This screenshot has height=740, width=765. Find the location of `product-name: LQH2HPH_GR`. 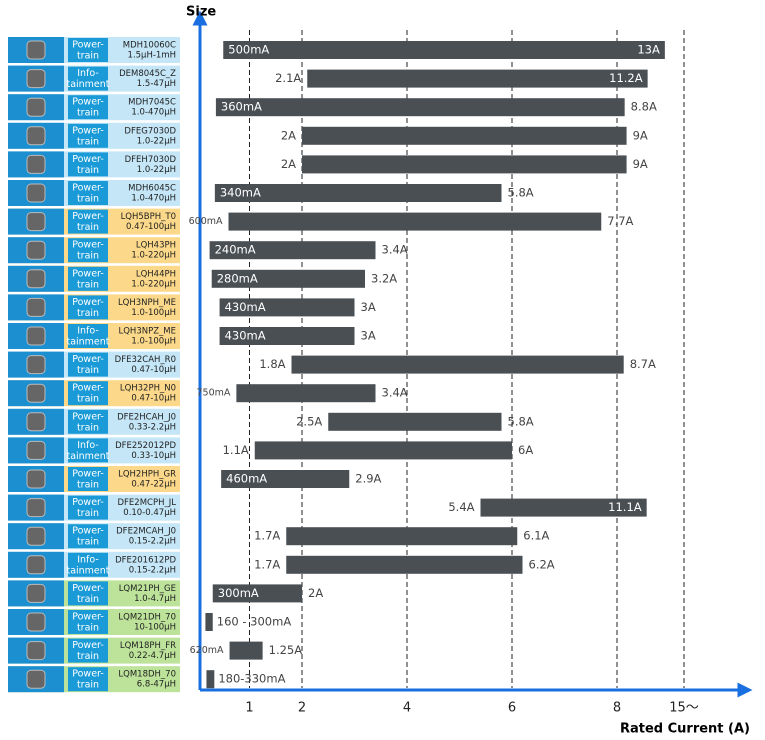

product-name: LQH2HPH_GR is located at coordinates (147, 475).